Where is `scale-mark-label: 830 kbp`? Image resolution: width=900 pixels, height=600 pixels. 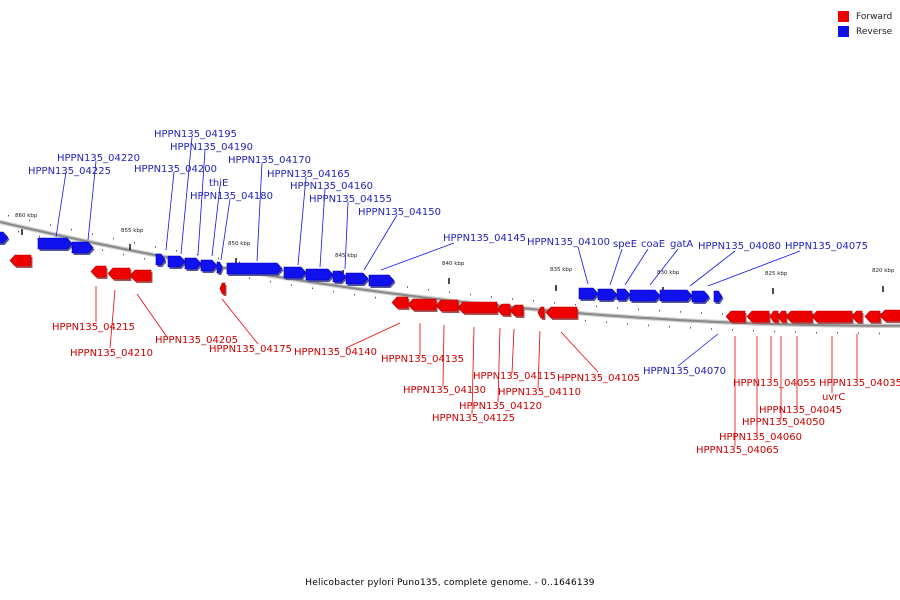 scale-mark-label: 830 kbp is located at coordinates (668, 273).